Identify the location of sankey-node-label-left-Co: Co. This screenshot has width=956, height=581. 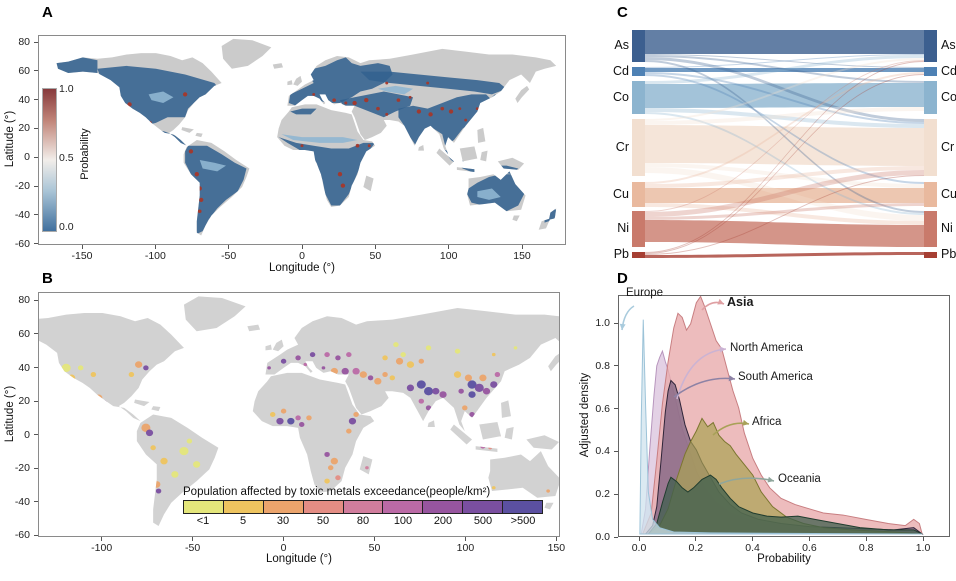
(621, 96).